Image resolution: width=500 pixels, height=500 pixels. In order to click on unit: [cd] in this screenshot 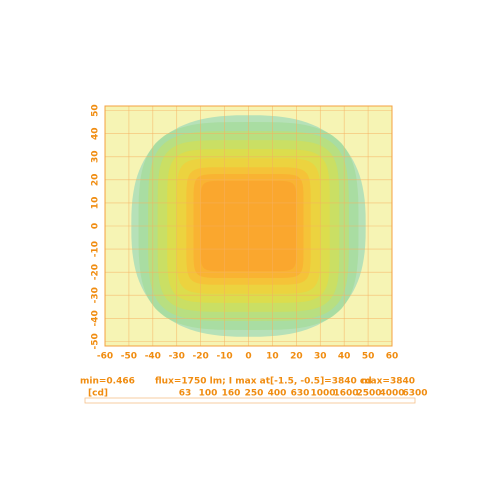, I will do `click(98, 394)`.